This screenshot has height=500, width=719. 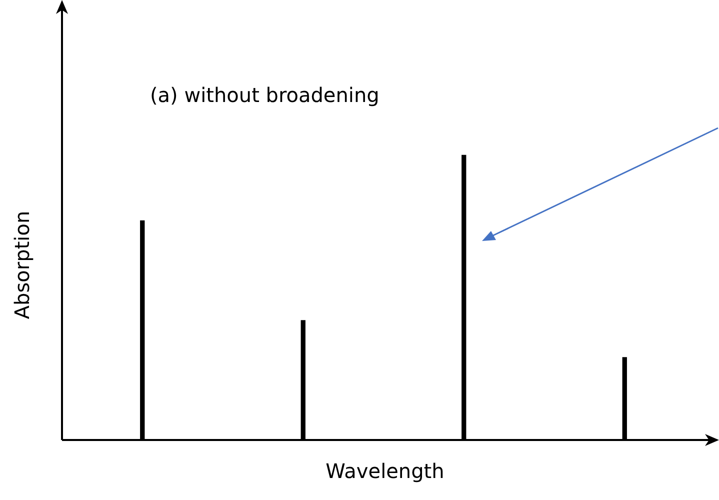 I want to click on chart-title: (a) without broadening, so click(x=265, y=95).